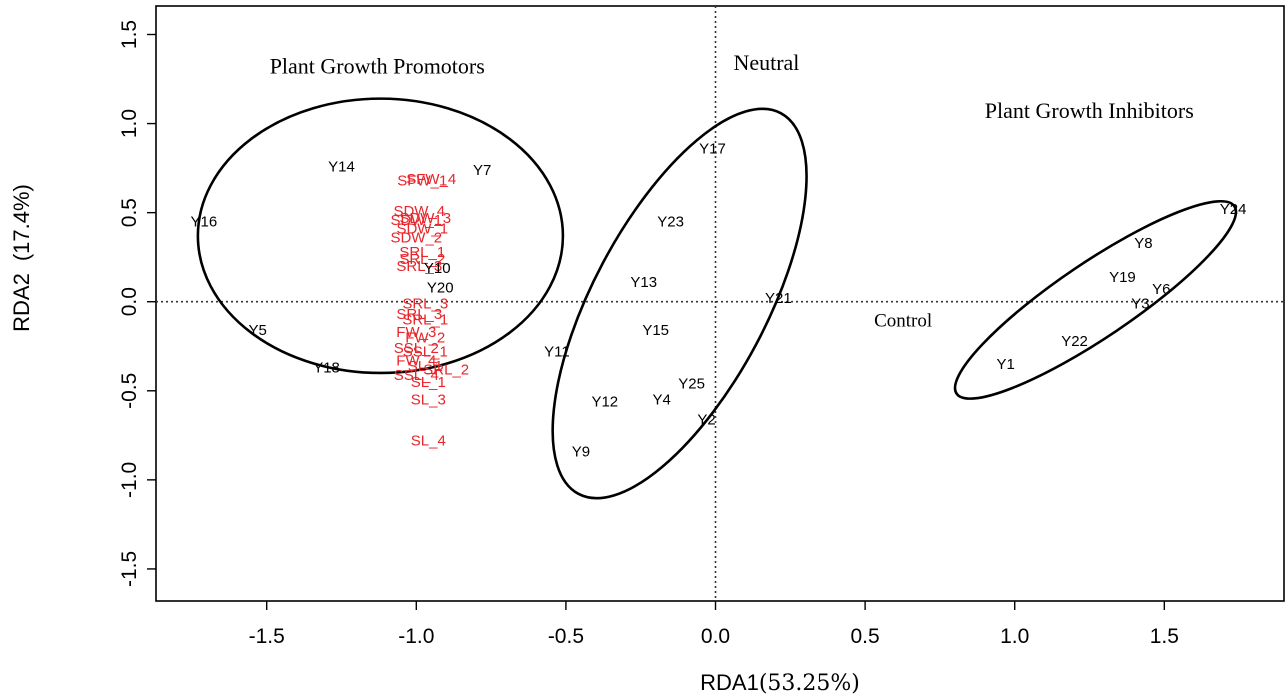 This screenshot has width=1288, height=699. I want to click on variable-label: SFW_1, so click(422, 181).